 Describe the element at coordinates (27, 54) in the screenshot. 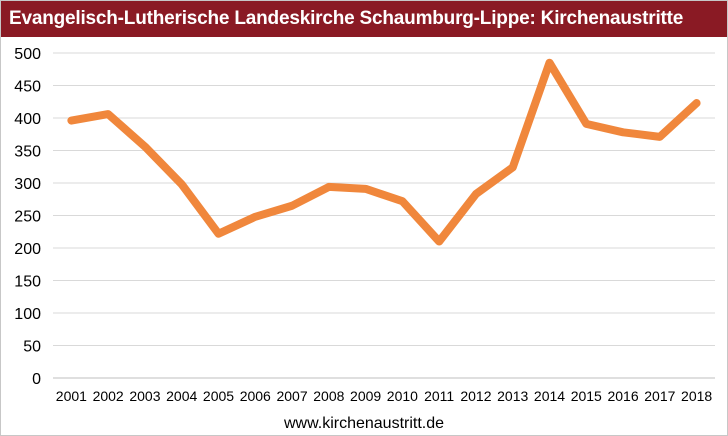

I see `y-tick-label: 500` at that location.